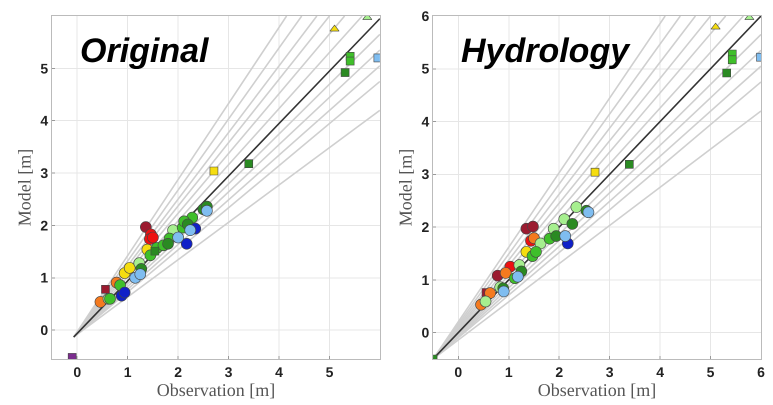 Image resolution: width=773 pixels, height=405 pixels. I want to click on x-tick-label: 6, so click(761, 372).